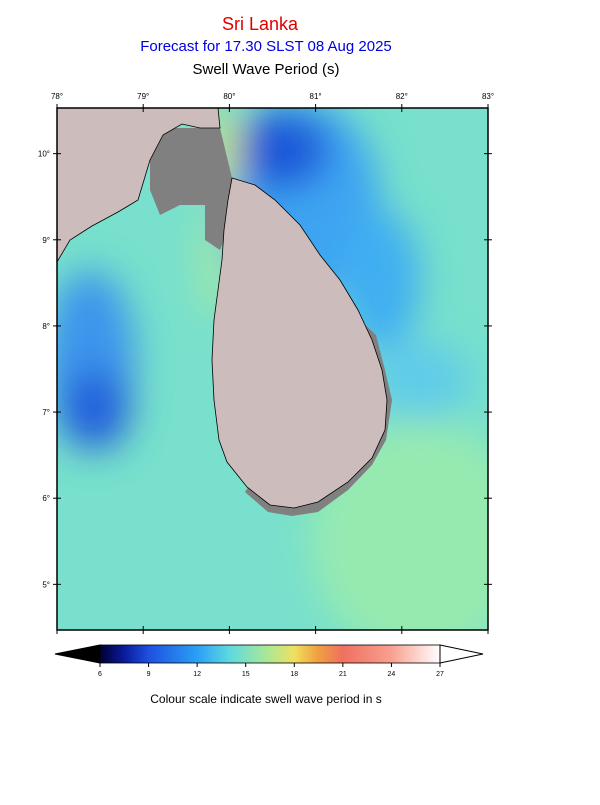 The height and width of the screenshot is (805, 600). Describe the element at coordinates (46, 326) in the screenshot. I see `lat-tick-label: 8°` at that location.